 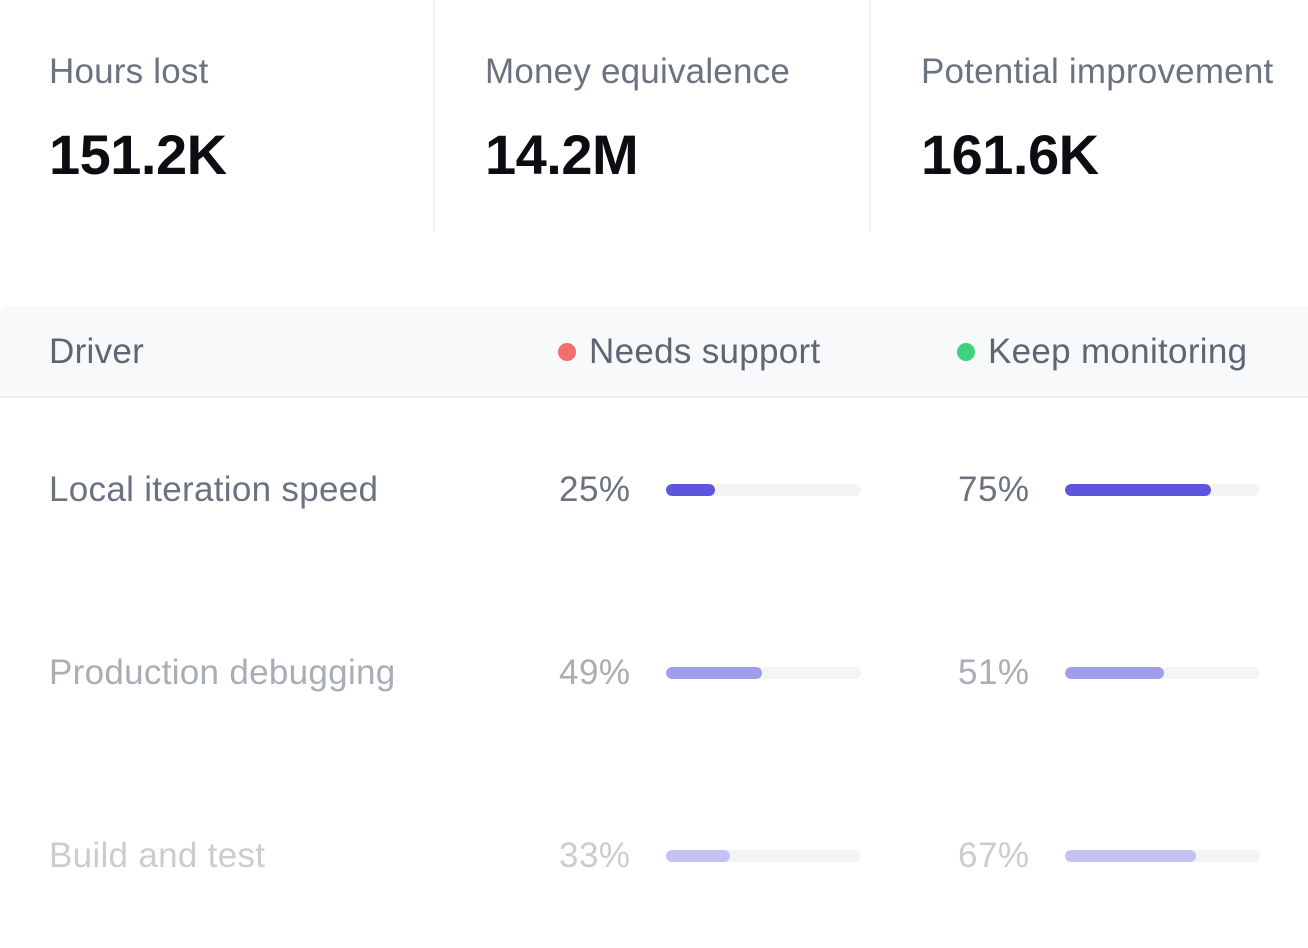 I want to click on needs-support-percent: 33%, so click(x=595, y=855).